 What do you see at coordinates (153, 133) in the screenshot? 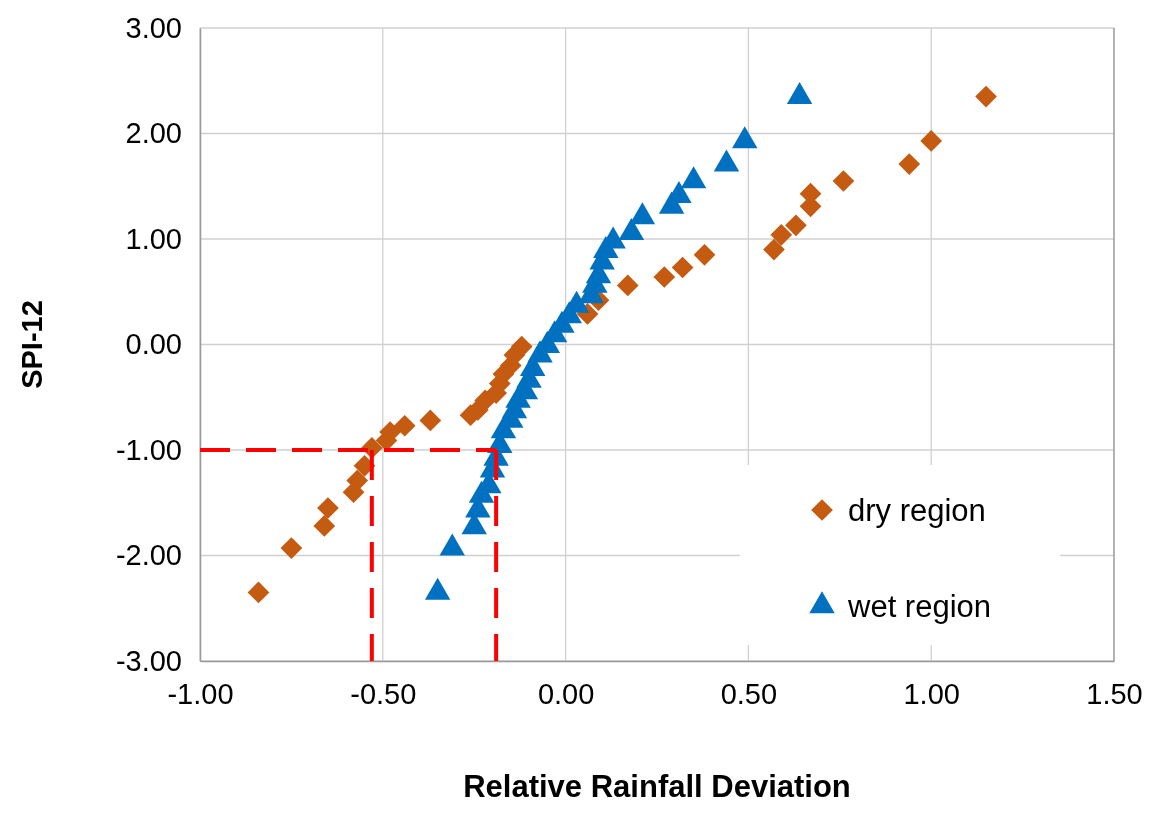
I see `y-tick-label: 2.00` at bounding box center [153, 133].